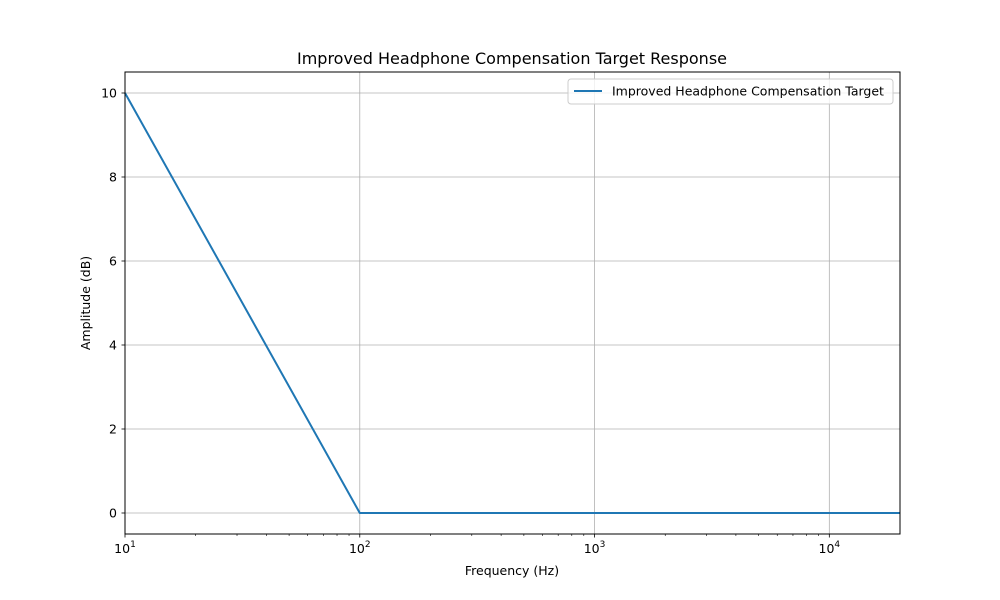 The height and width of the screenshot is (600, 1000). I want to click on x-tick-label: 10⁴, so click(830, 548).